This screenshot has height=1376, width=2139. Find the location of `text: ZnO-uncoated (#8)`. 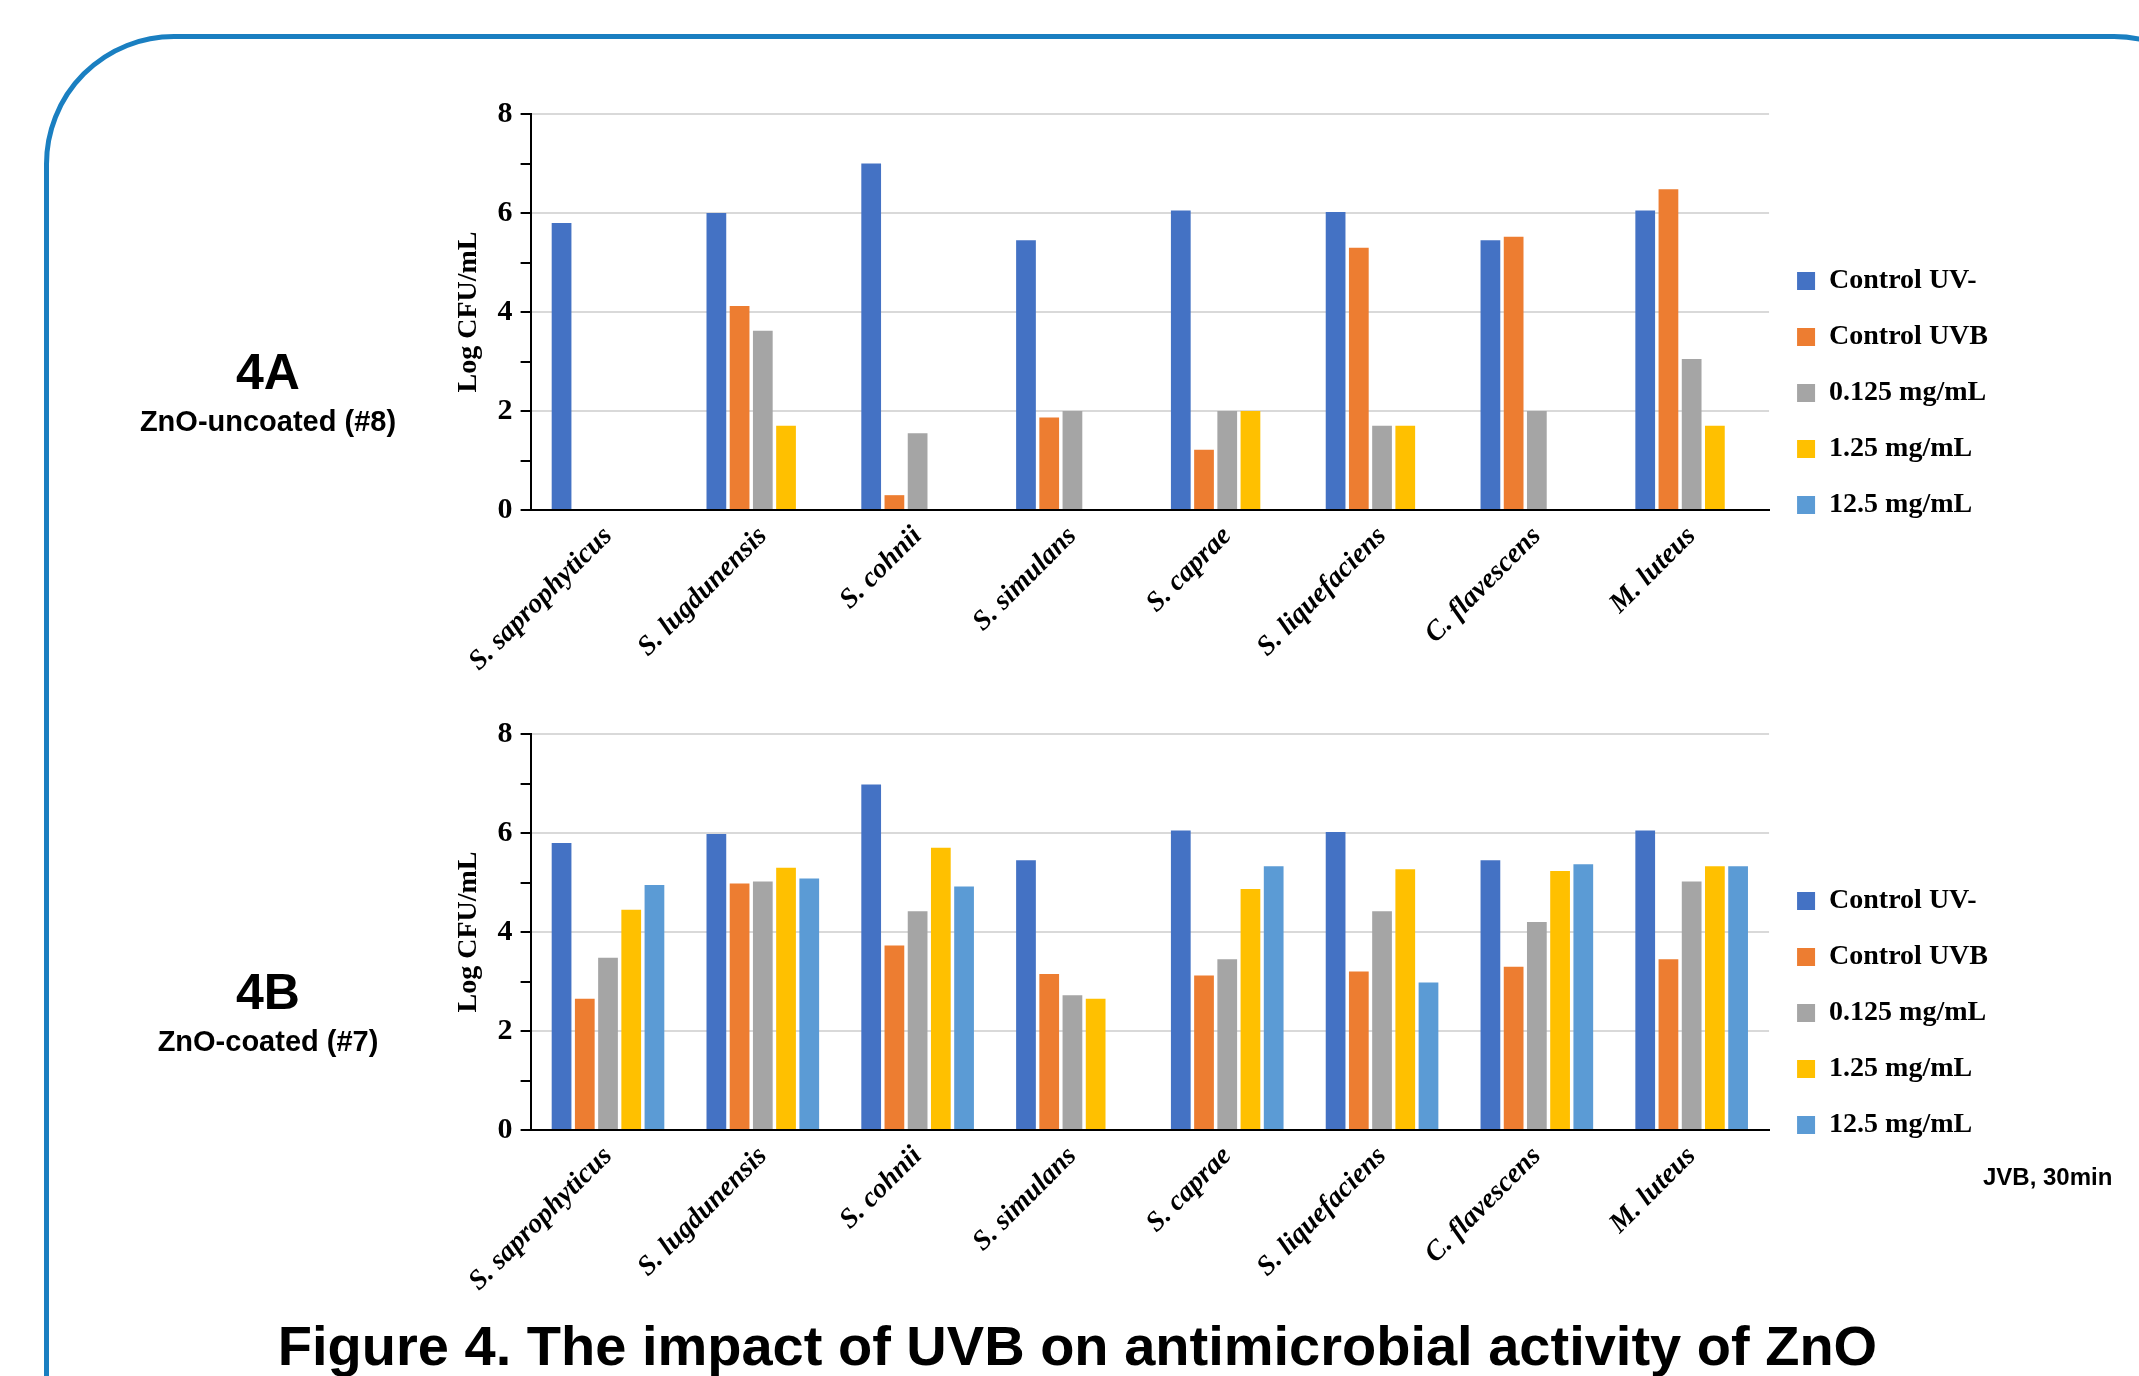

text: ZnO-uncoated (#8) is located at coordinates (268, 421).